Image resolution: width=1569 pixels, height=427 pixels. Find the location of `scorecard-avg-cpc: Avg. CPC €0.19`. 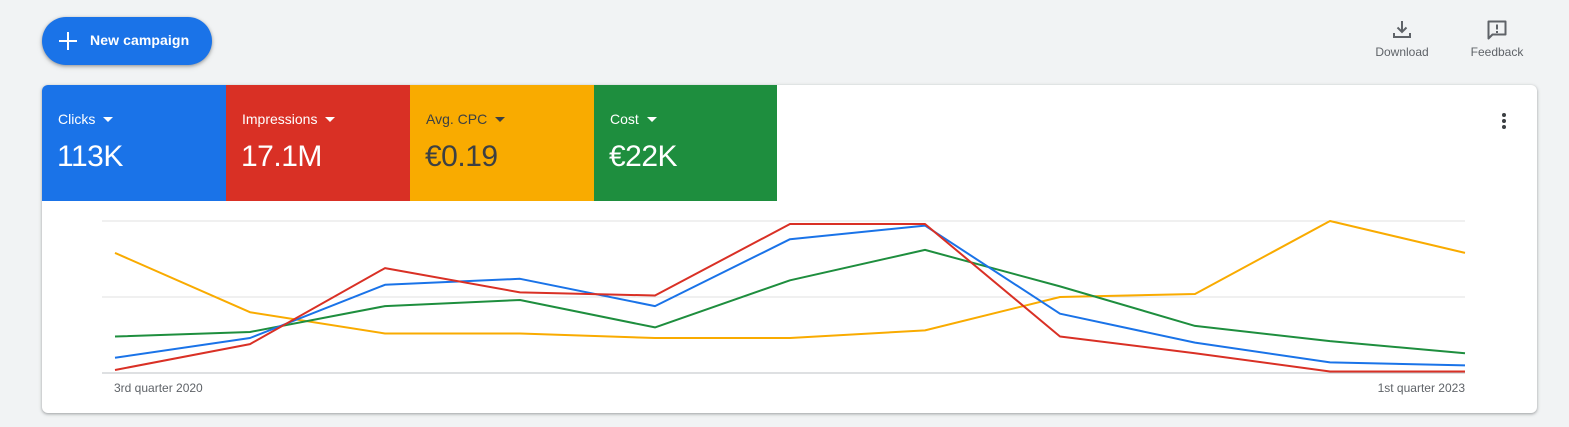

scorecard-avg-cpc: Avg. CPC €0.19 is located at coordinates (502, 143).